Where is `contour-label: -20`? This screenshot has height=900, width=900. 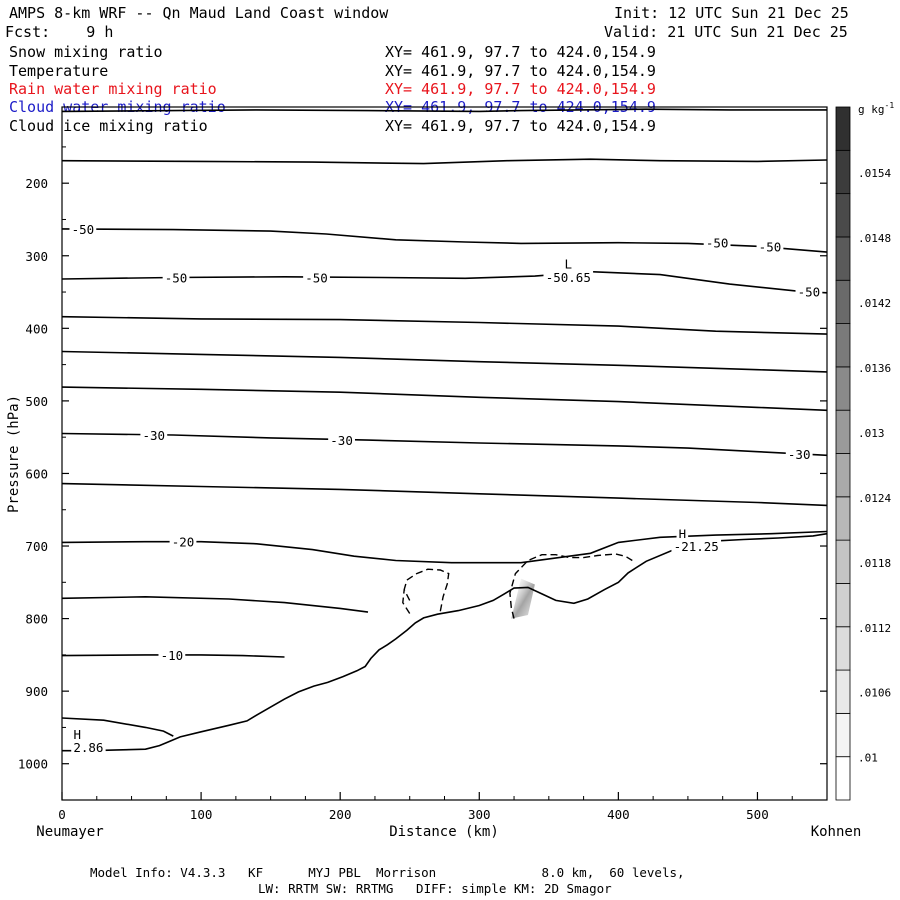
contour-label: -20 is located at coordinates (183, 542).